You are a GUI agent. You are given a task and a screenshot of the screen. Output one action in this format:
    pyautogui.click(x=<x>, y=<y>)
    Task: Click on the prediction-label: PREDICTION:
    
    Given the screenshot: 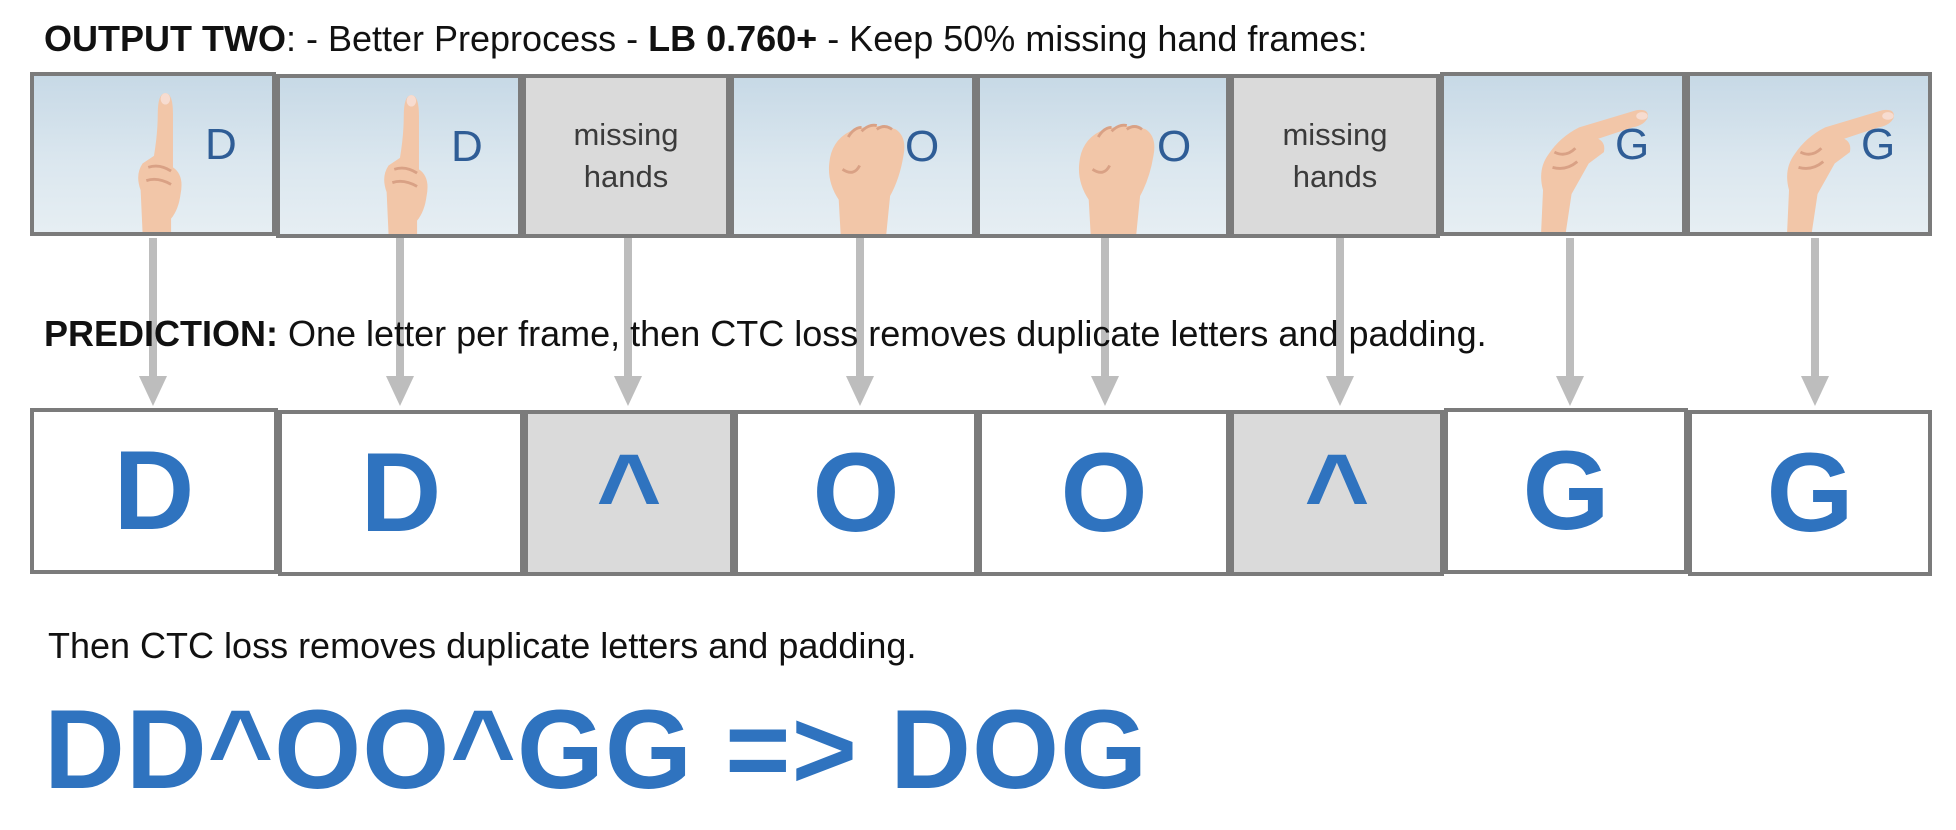 What is the action you would take?
    pyautogui.click(x=161, y=333)
    